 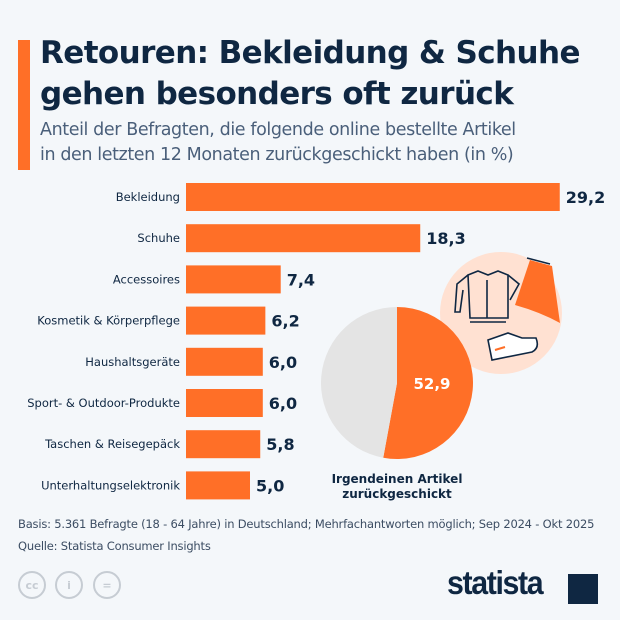 What do you see at coordinates (301, 279) in the screenshot?
I see `value-label: 7,4` at bounding box center [301, 279].